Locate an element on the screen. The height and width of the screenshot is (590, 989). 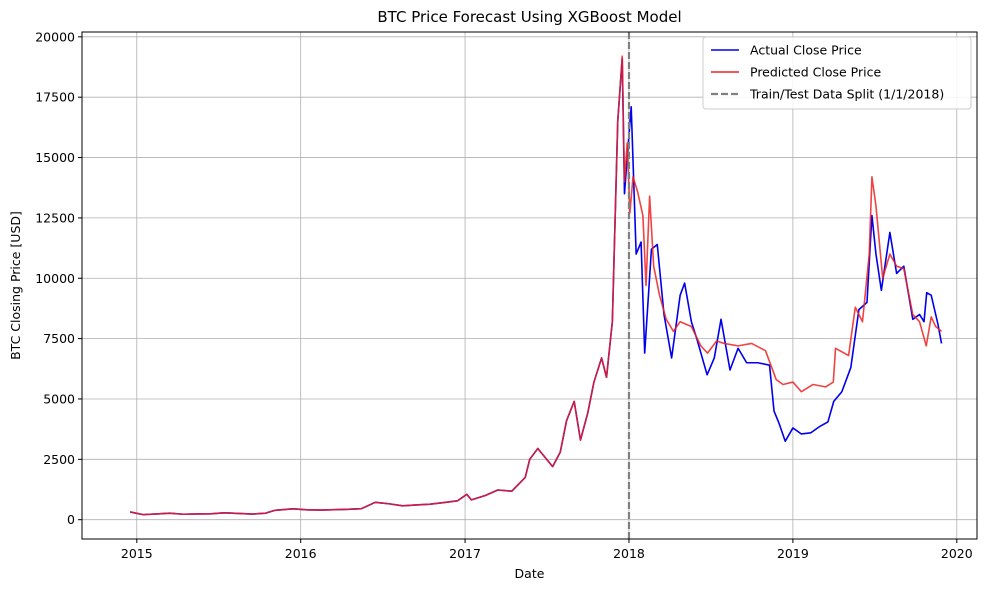
x-axis: 2015 2016 2017 2018 2019 2020 is located at coordinates (547, 550).